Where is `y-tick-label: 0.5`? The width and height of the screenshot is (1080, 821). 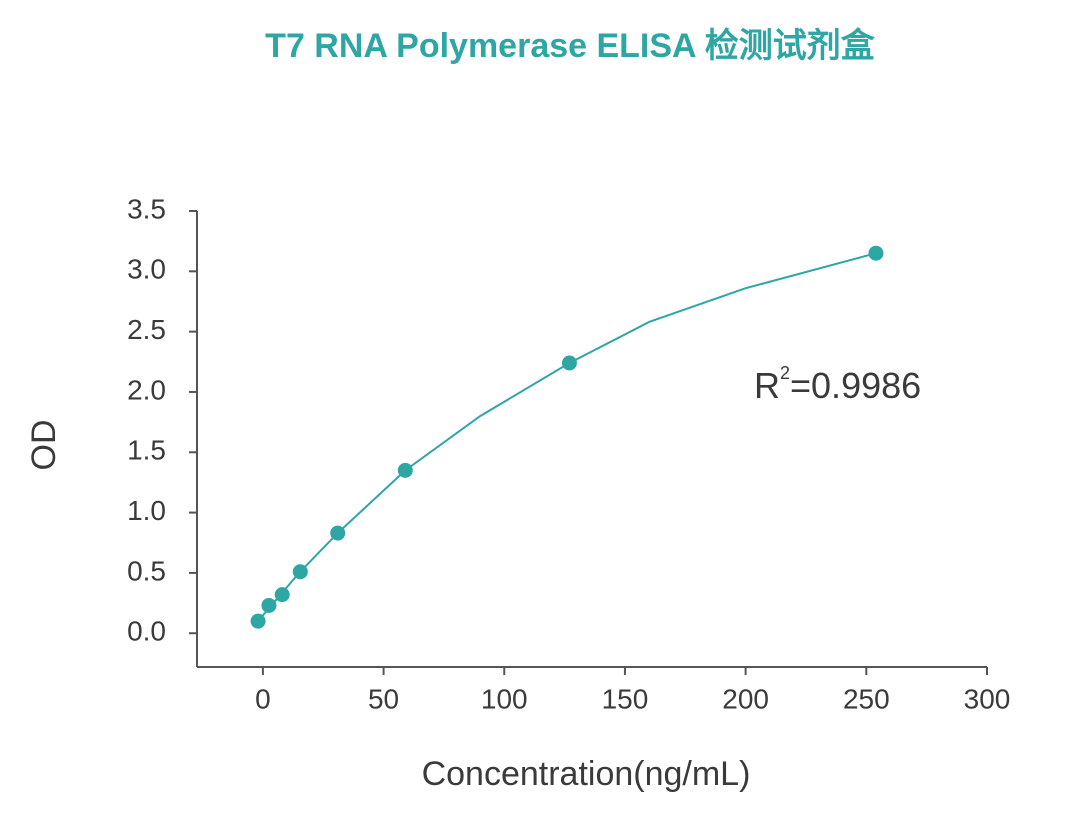
y-tick-label: 0.5 is located at coordinates (146, 570).